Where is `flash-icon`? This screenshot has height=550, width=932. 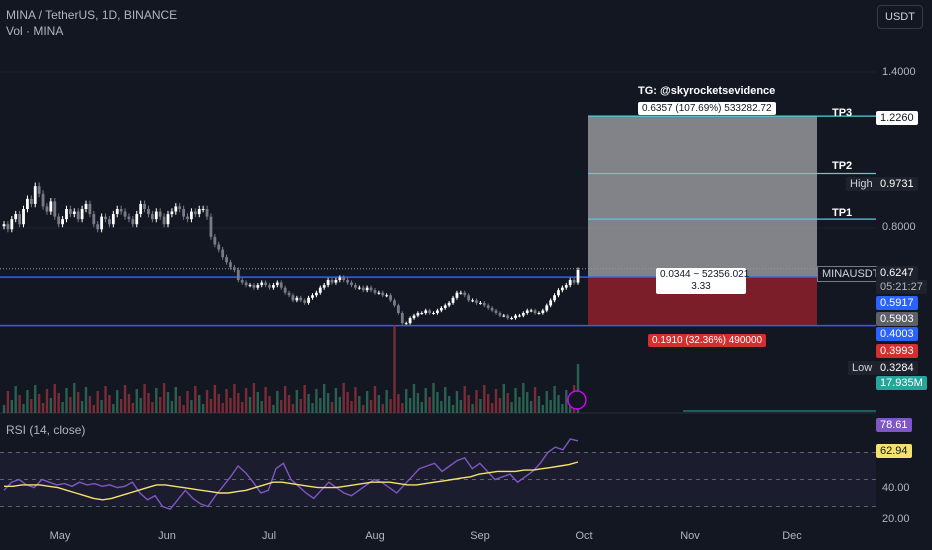 flash-icon is located at coordinates (577, 400).